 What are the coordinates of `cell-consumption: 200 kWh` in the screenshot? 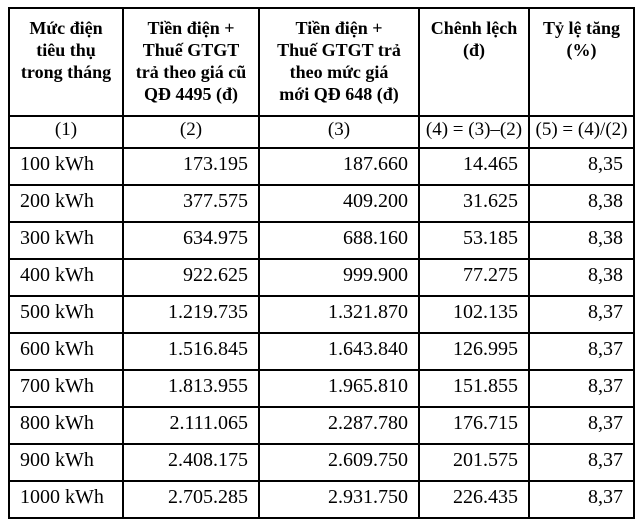 It's located at (66, 203).